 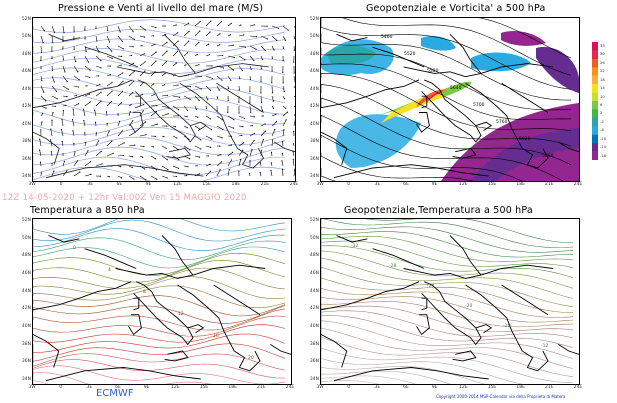 What do you see at coordinates (602, 71) in the screenshot?
I see `colorbar-label: 22` at bounding box center [602, 71].